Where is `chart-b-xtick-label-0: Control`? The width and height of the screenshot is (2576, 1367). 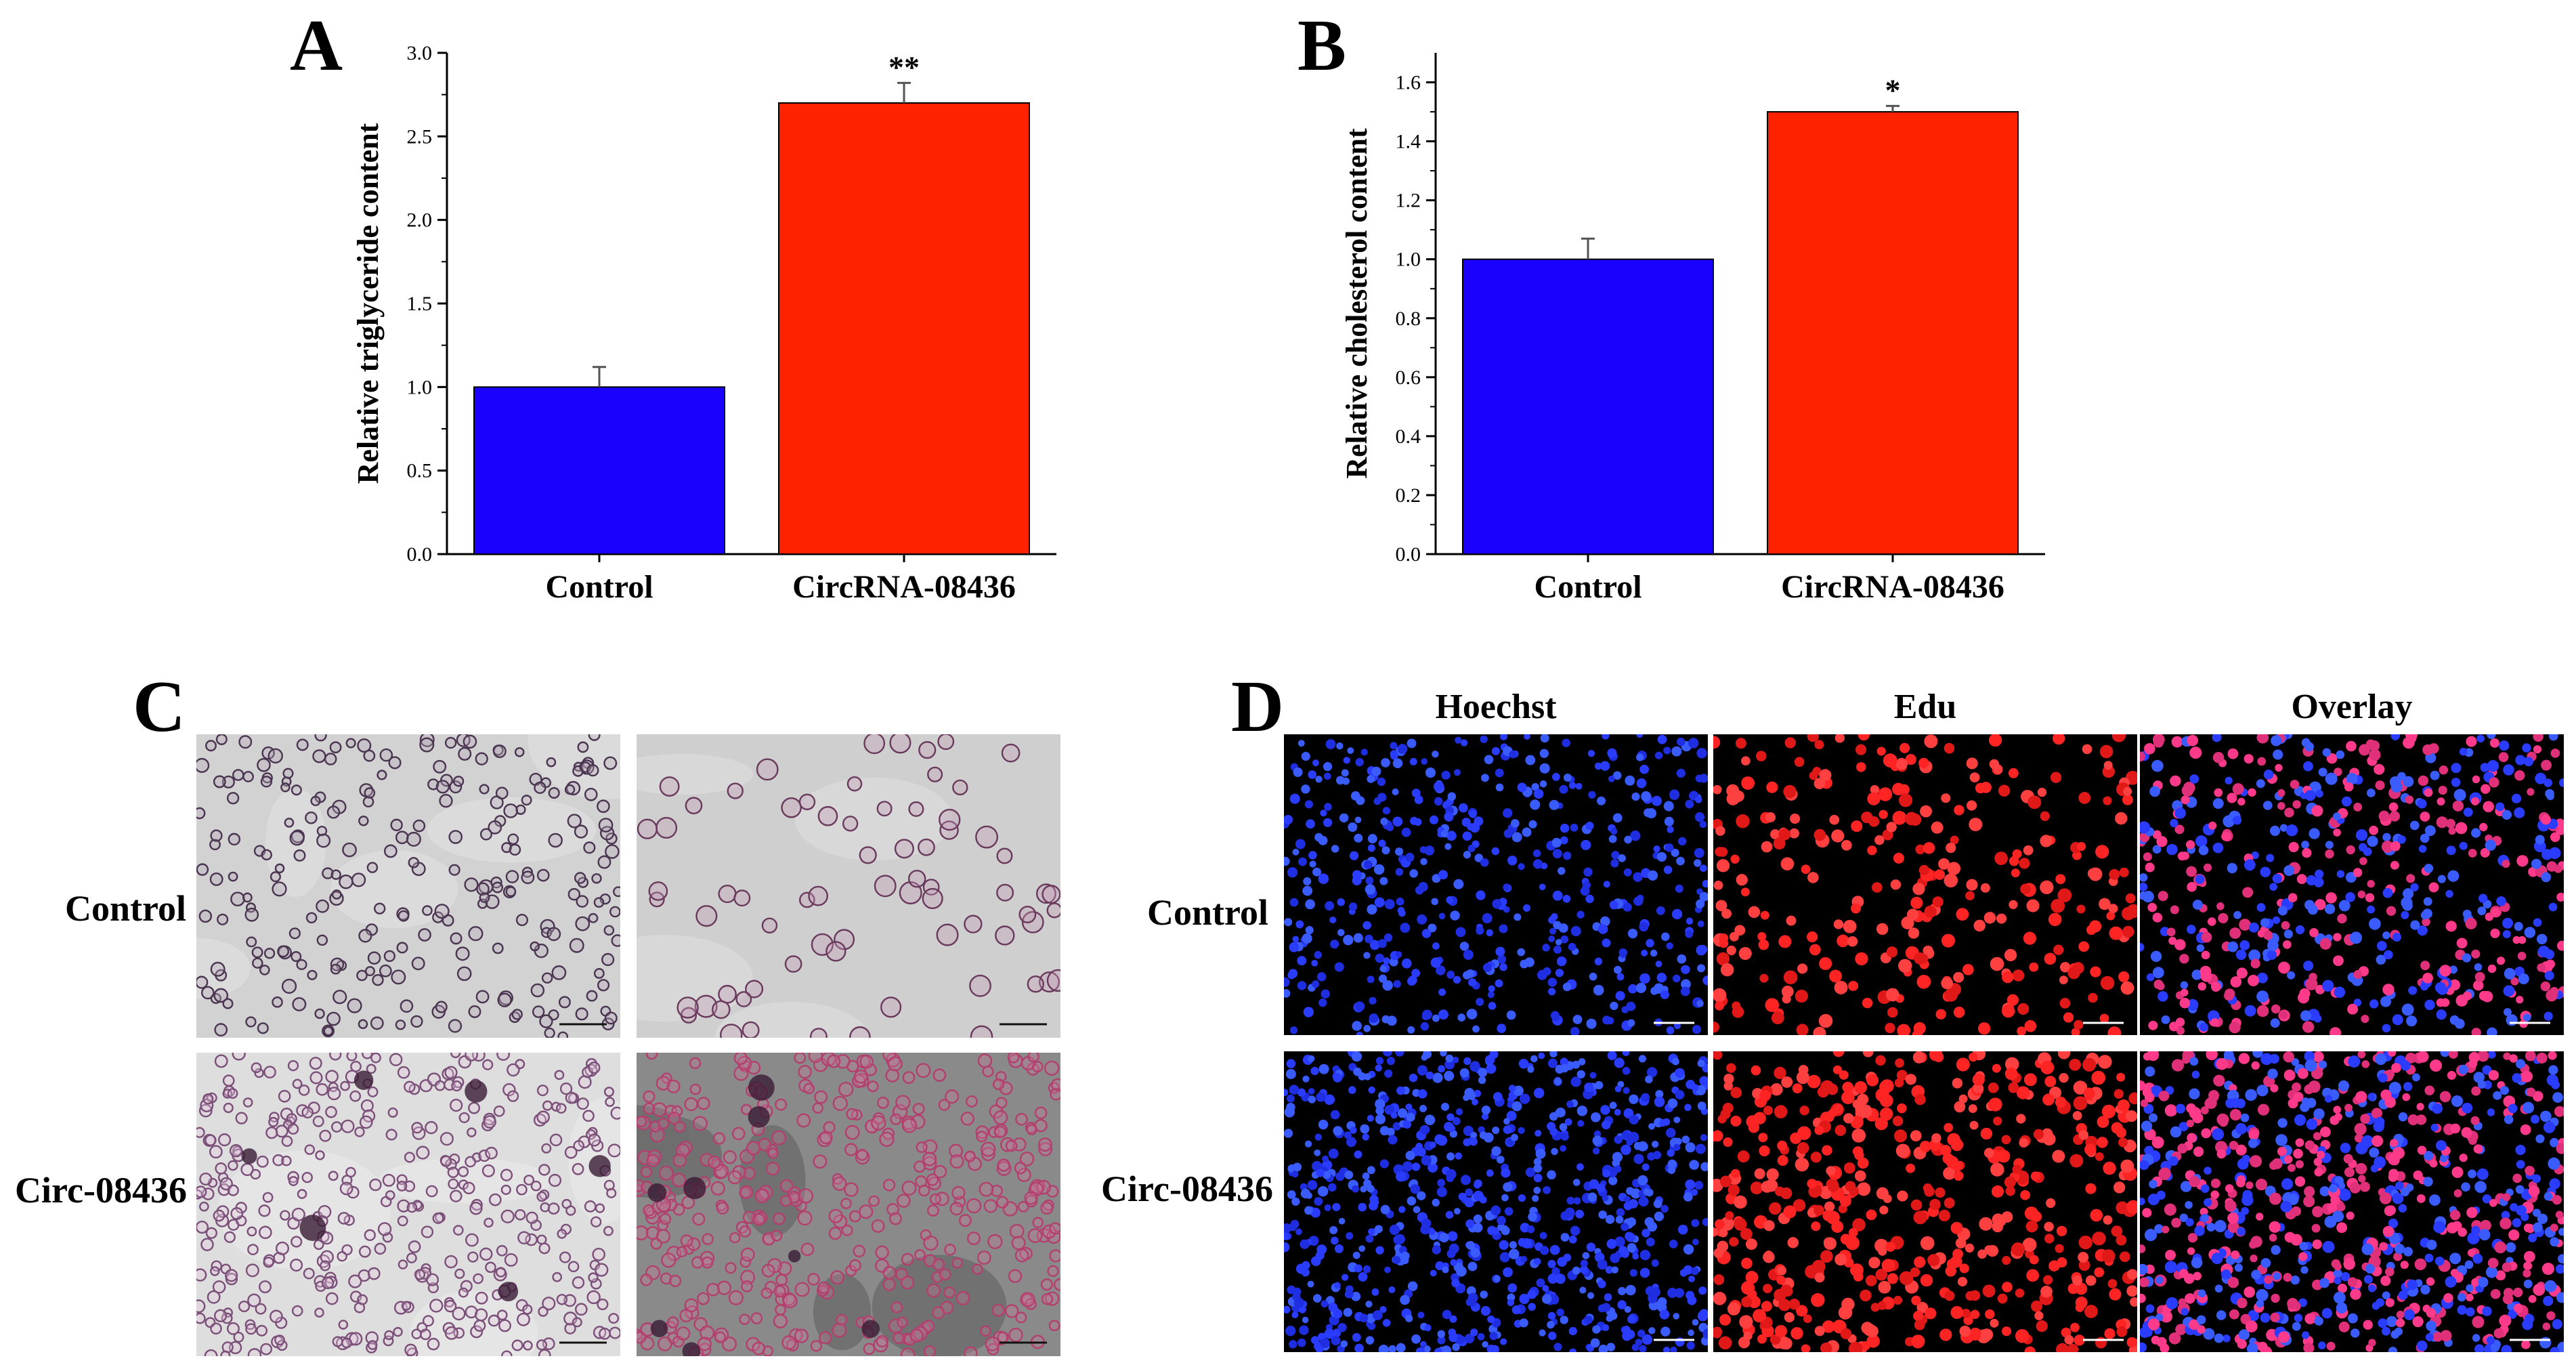 chart-b-xtick-label-0: Control is located at coordinates (1587, 587).